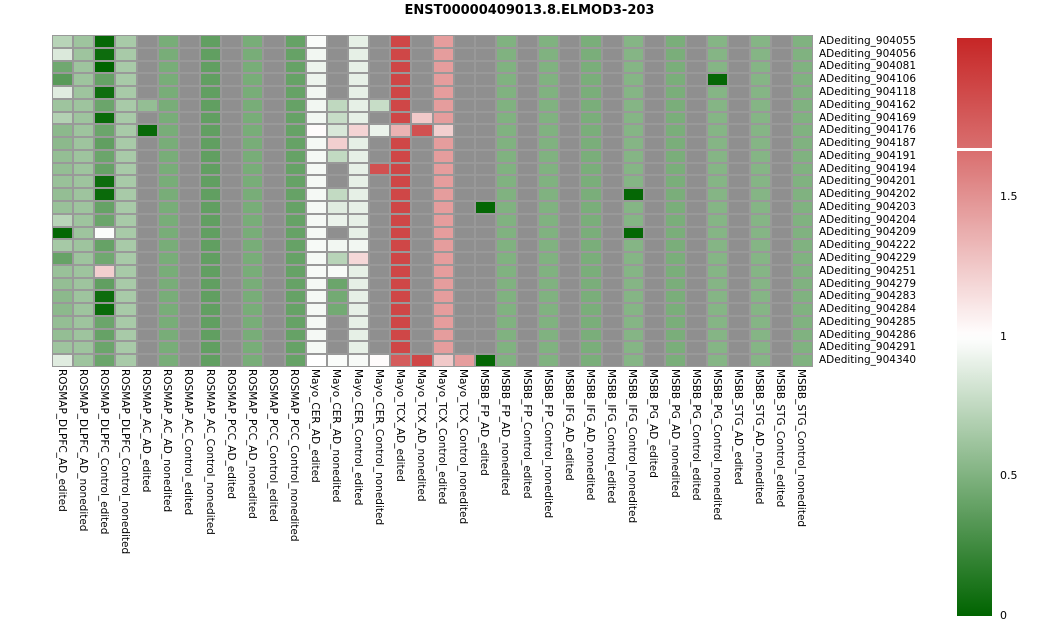 This screenshot has width=1059, height=622. I want to click on colorbar-tick-label: 1, so click(1003, 336).